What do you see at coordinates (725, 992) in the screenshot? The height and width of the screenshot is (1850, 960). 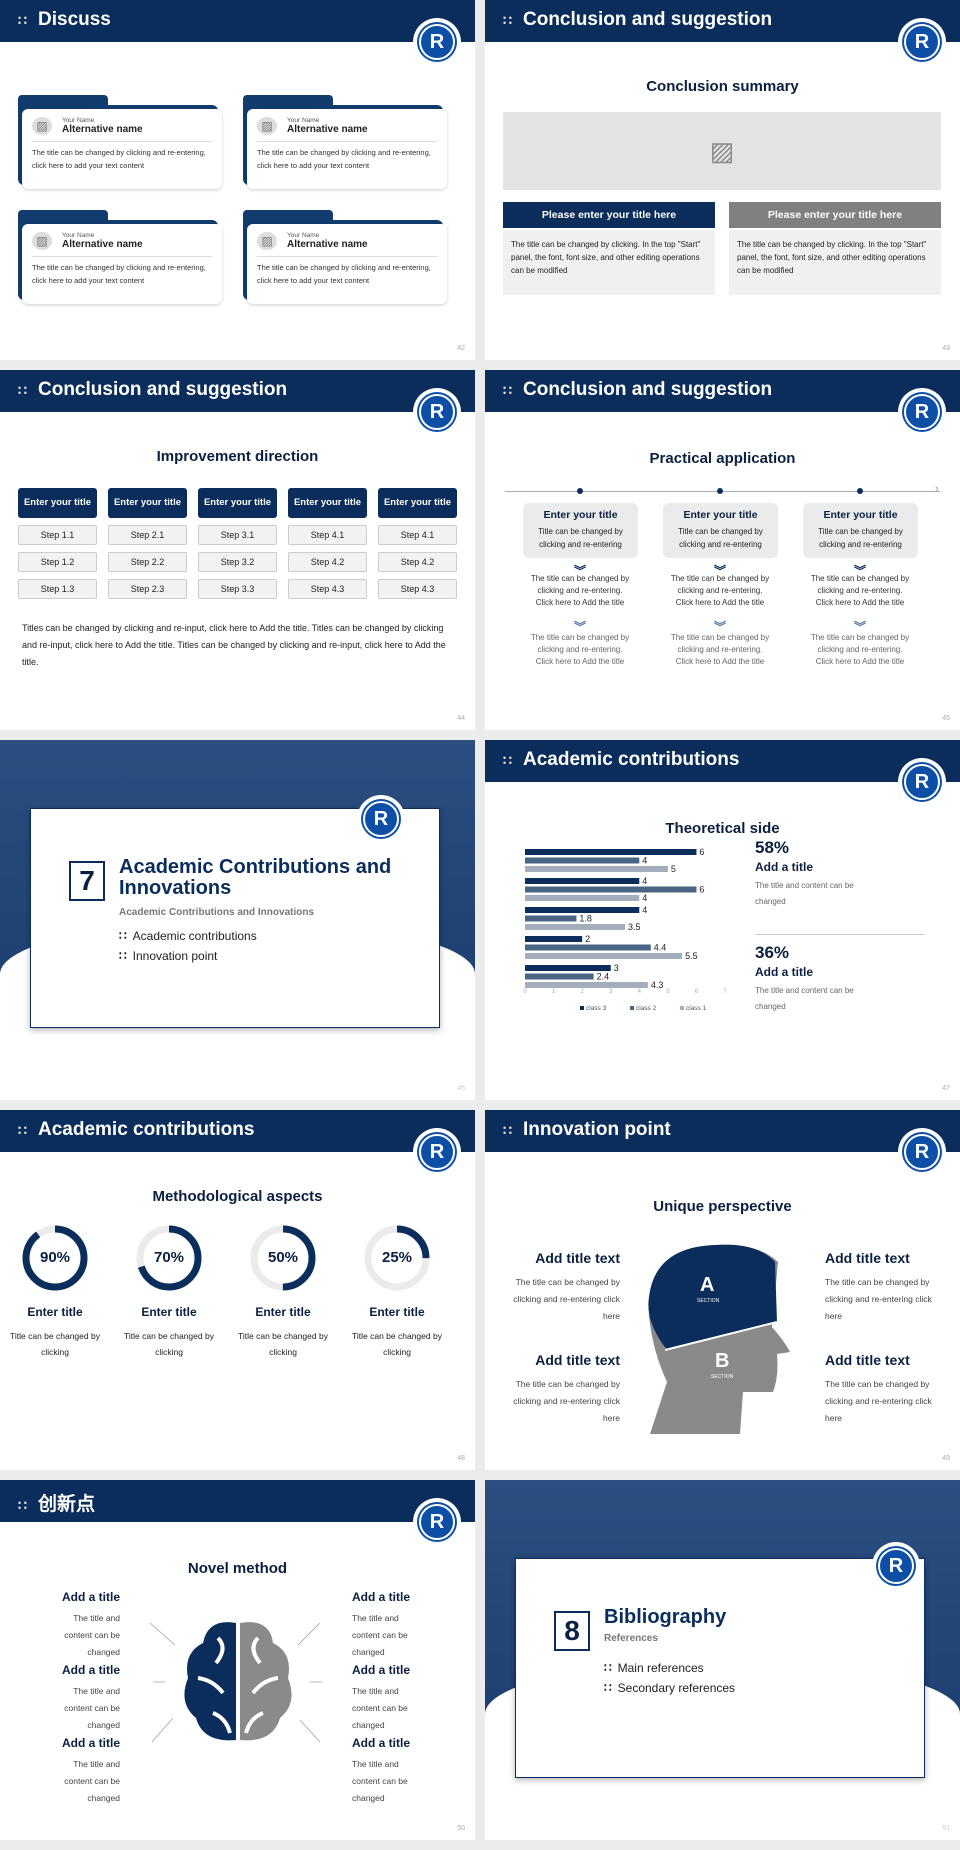 I see `x-tick-label: 7` at bounding box center [725, 992].